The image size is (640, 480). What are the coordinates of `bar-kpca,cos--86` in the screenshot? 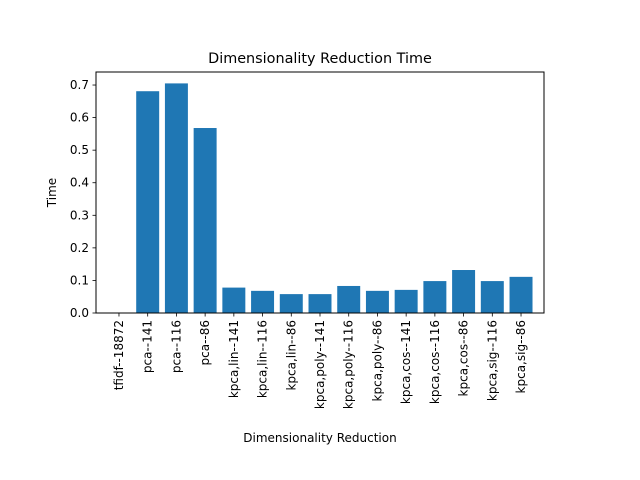 It's located at (464, 291).